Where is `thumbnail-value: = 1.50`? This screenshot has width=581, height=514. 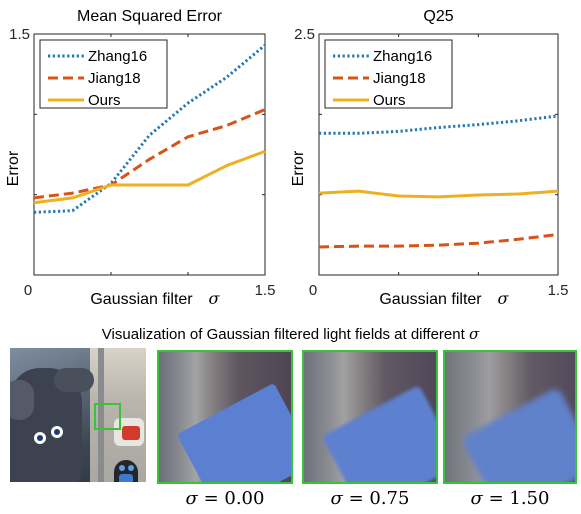
thumbnail-value: = 1.50 is located at coordinates (516, 498).